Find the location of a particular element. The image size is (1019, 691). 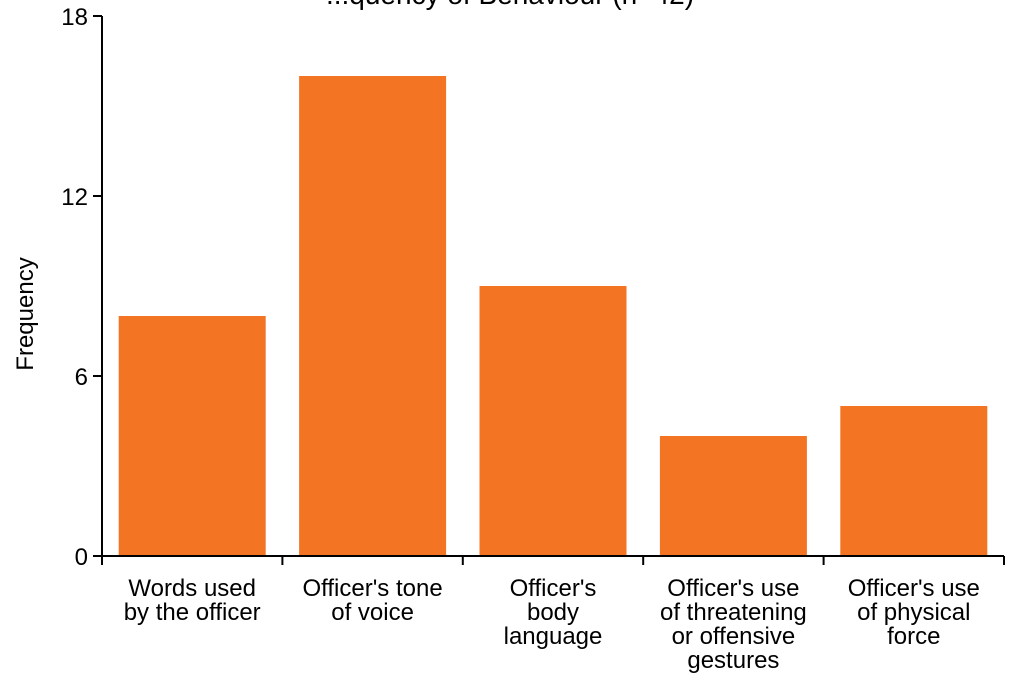

x-category-label: Officer's use of physical force is located at coordinates (914, 612).